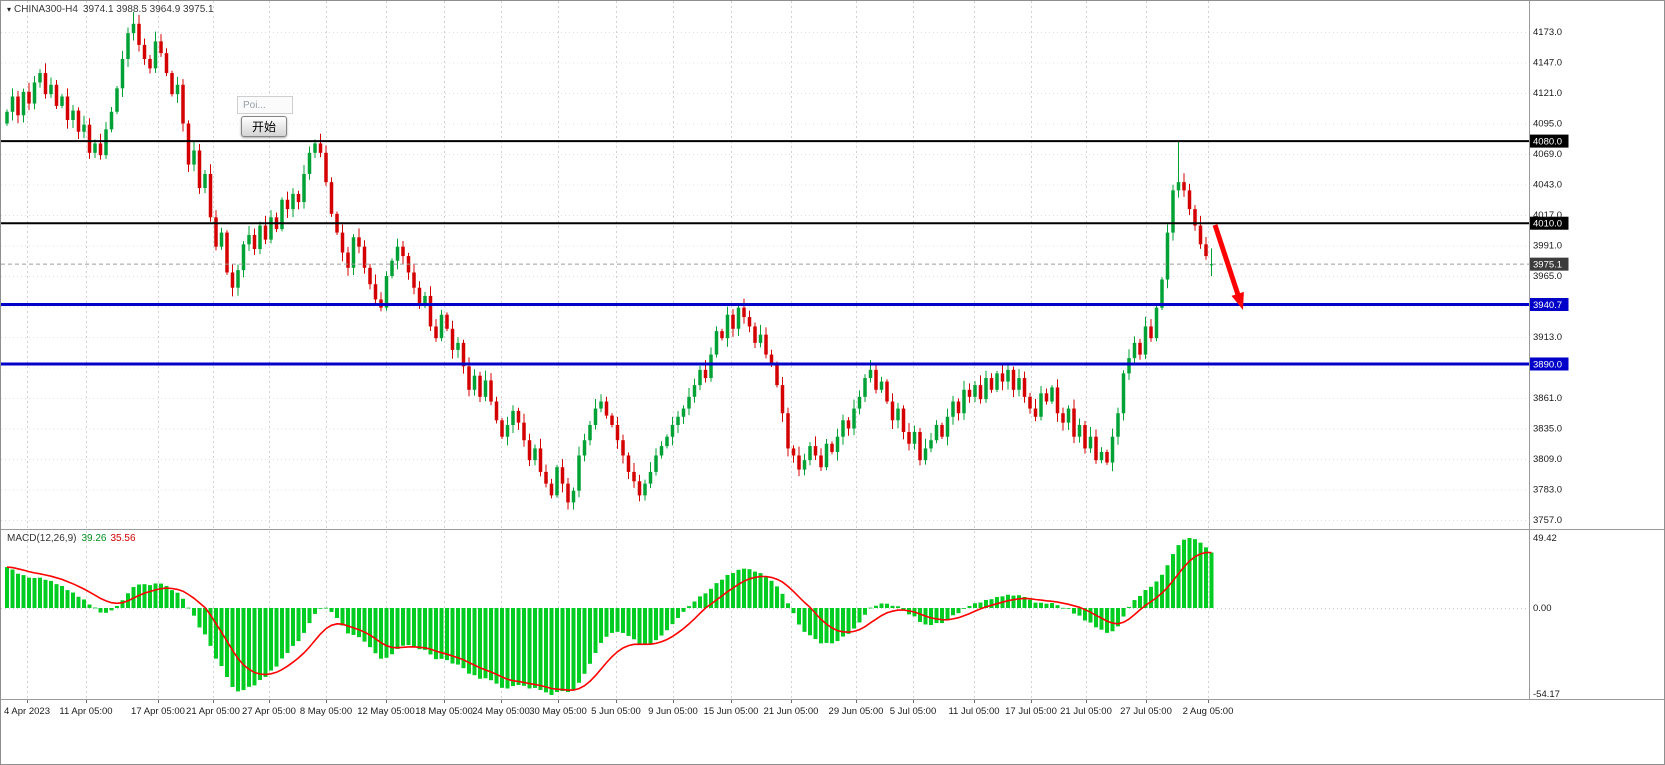 The height and width of the screenshot is (765, 1665). Describe the element at coordinates (264, 126) in the screenshot. I see `start-button: 开始` at that location.